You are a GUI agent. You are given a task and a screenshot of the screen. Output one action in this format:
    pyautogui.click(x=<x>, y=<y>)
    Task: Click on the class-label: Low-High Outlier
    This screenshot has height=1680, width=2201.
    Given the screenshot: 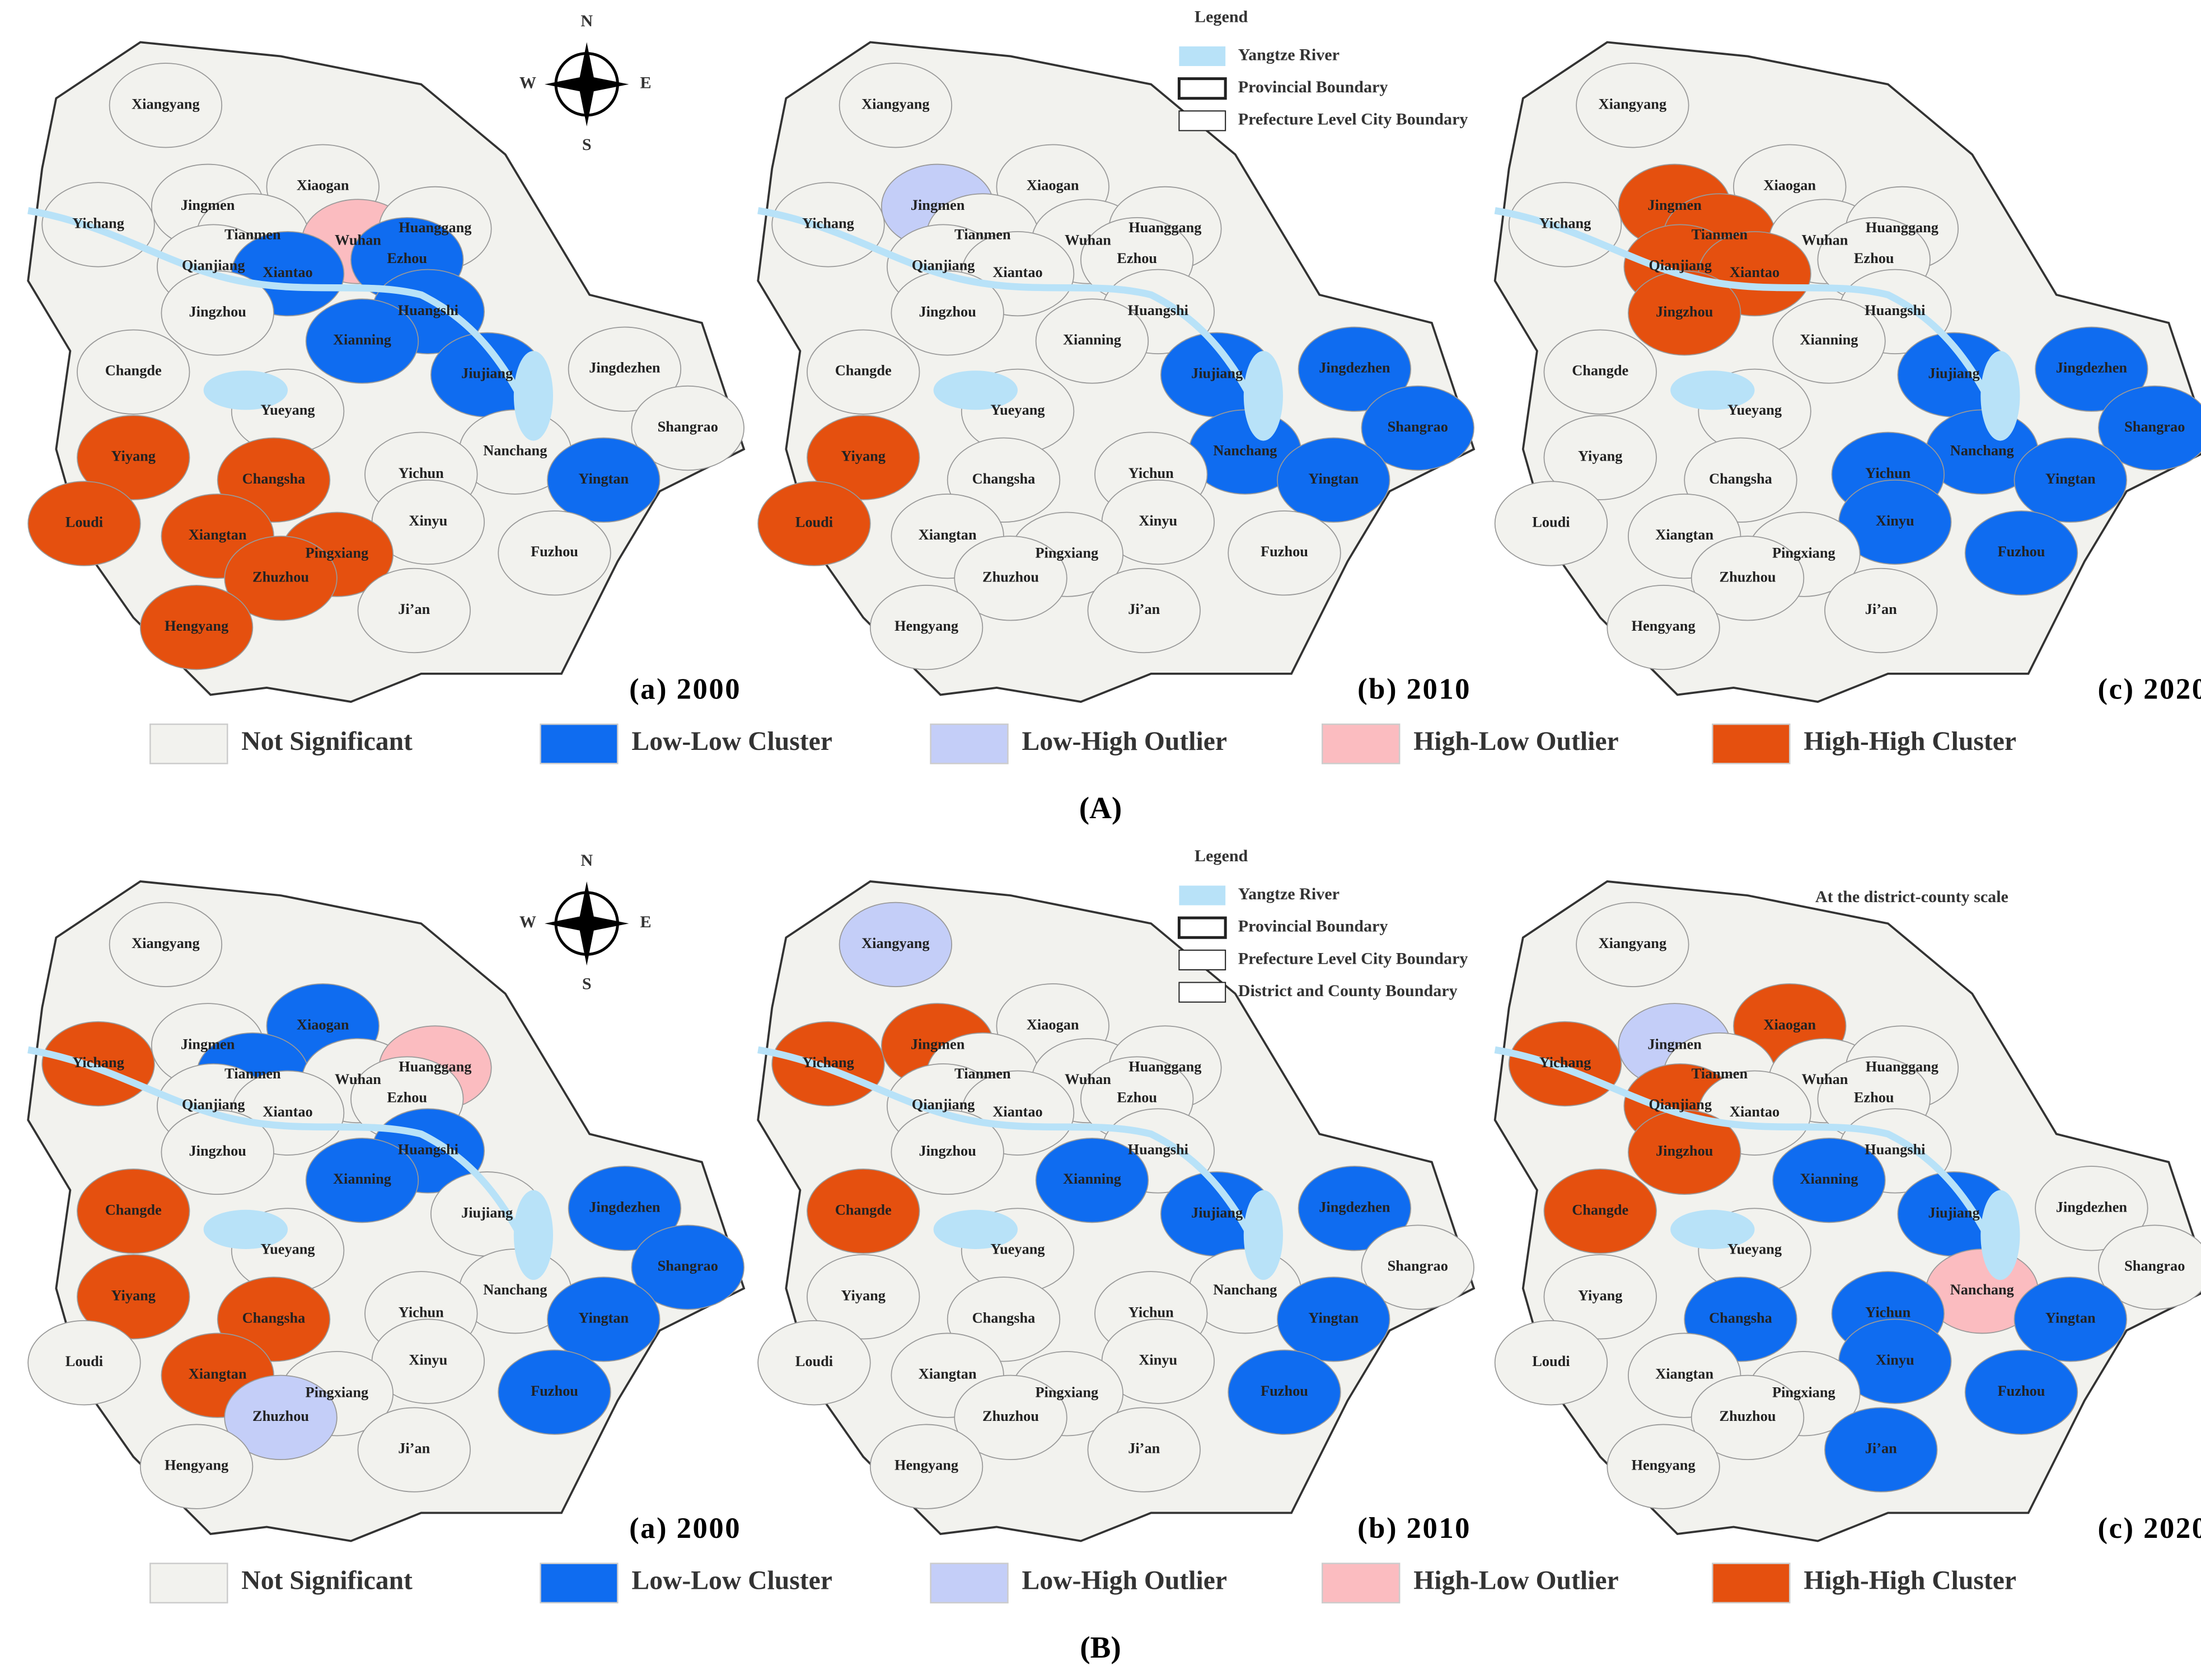 What is the action you would take?
    pyautogui.click(x=1124, y=1581)
    